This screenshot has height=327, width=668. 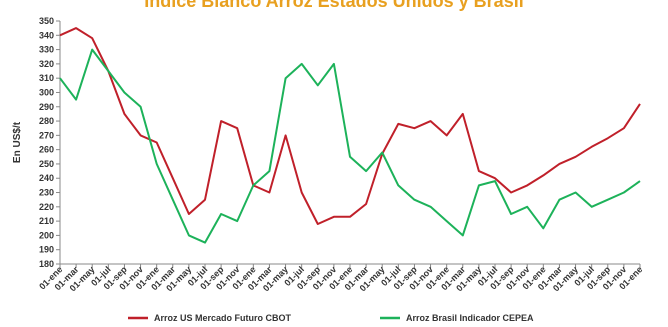 What do you see at coordinates (46, 235) in the screenshot?
I see `y-tick-label: 200` at bounding box center [46, 235].